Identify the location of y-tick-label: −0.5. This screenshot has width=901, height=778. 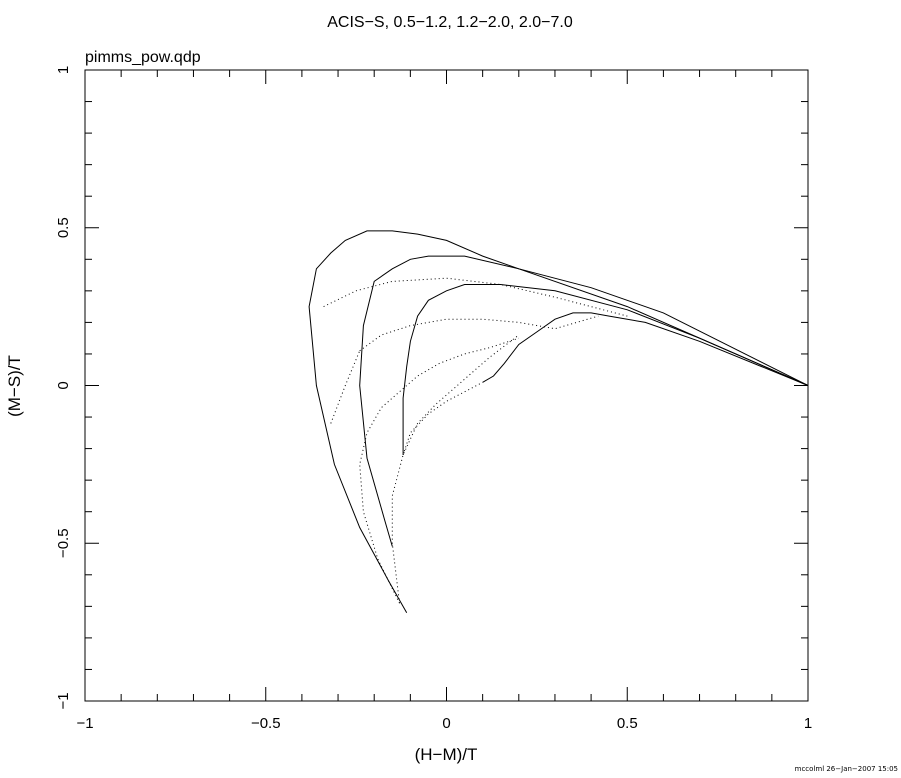
(63, 543).